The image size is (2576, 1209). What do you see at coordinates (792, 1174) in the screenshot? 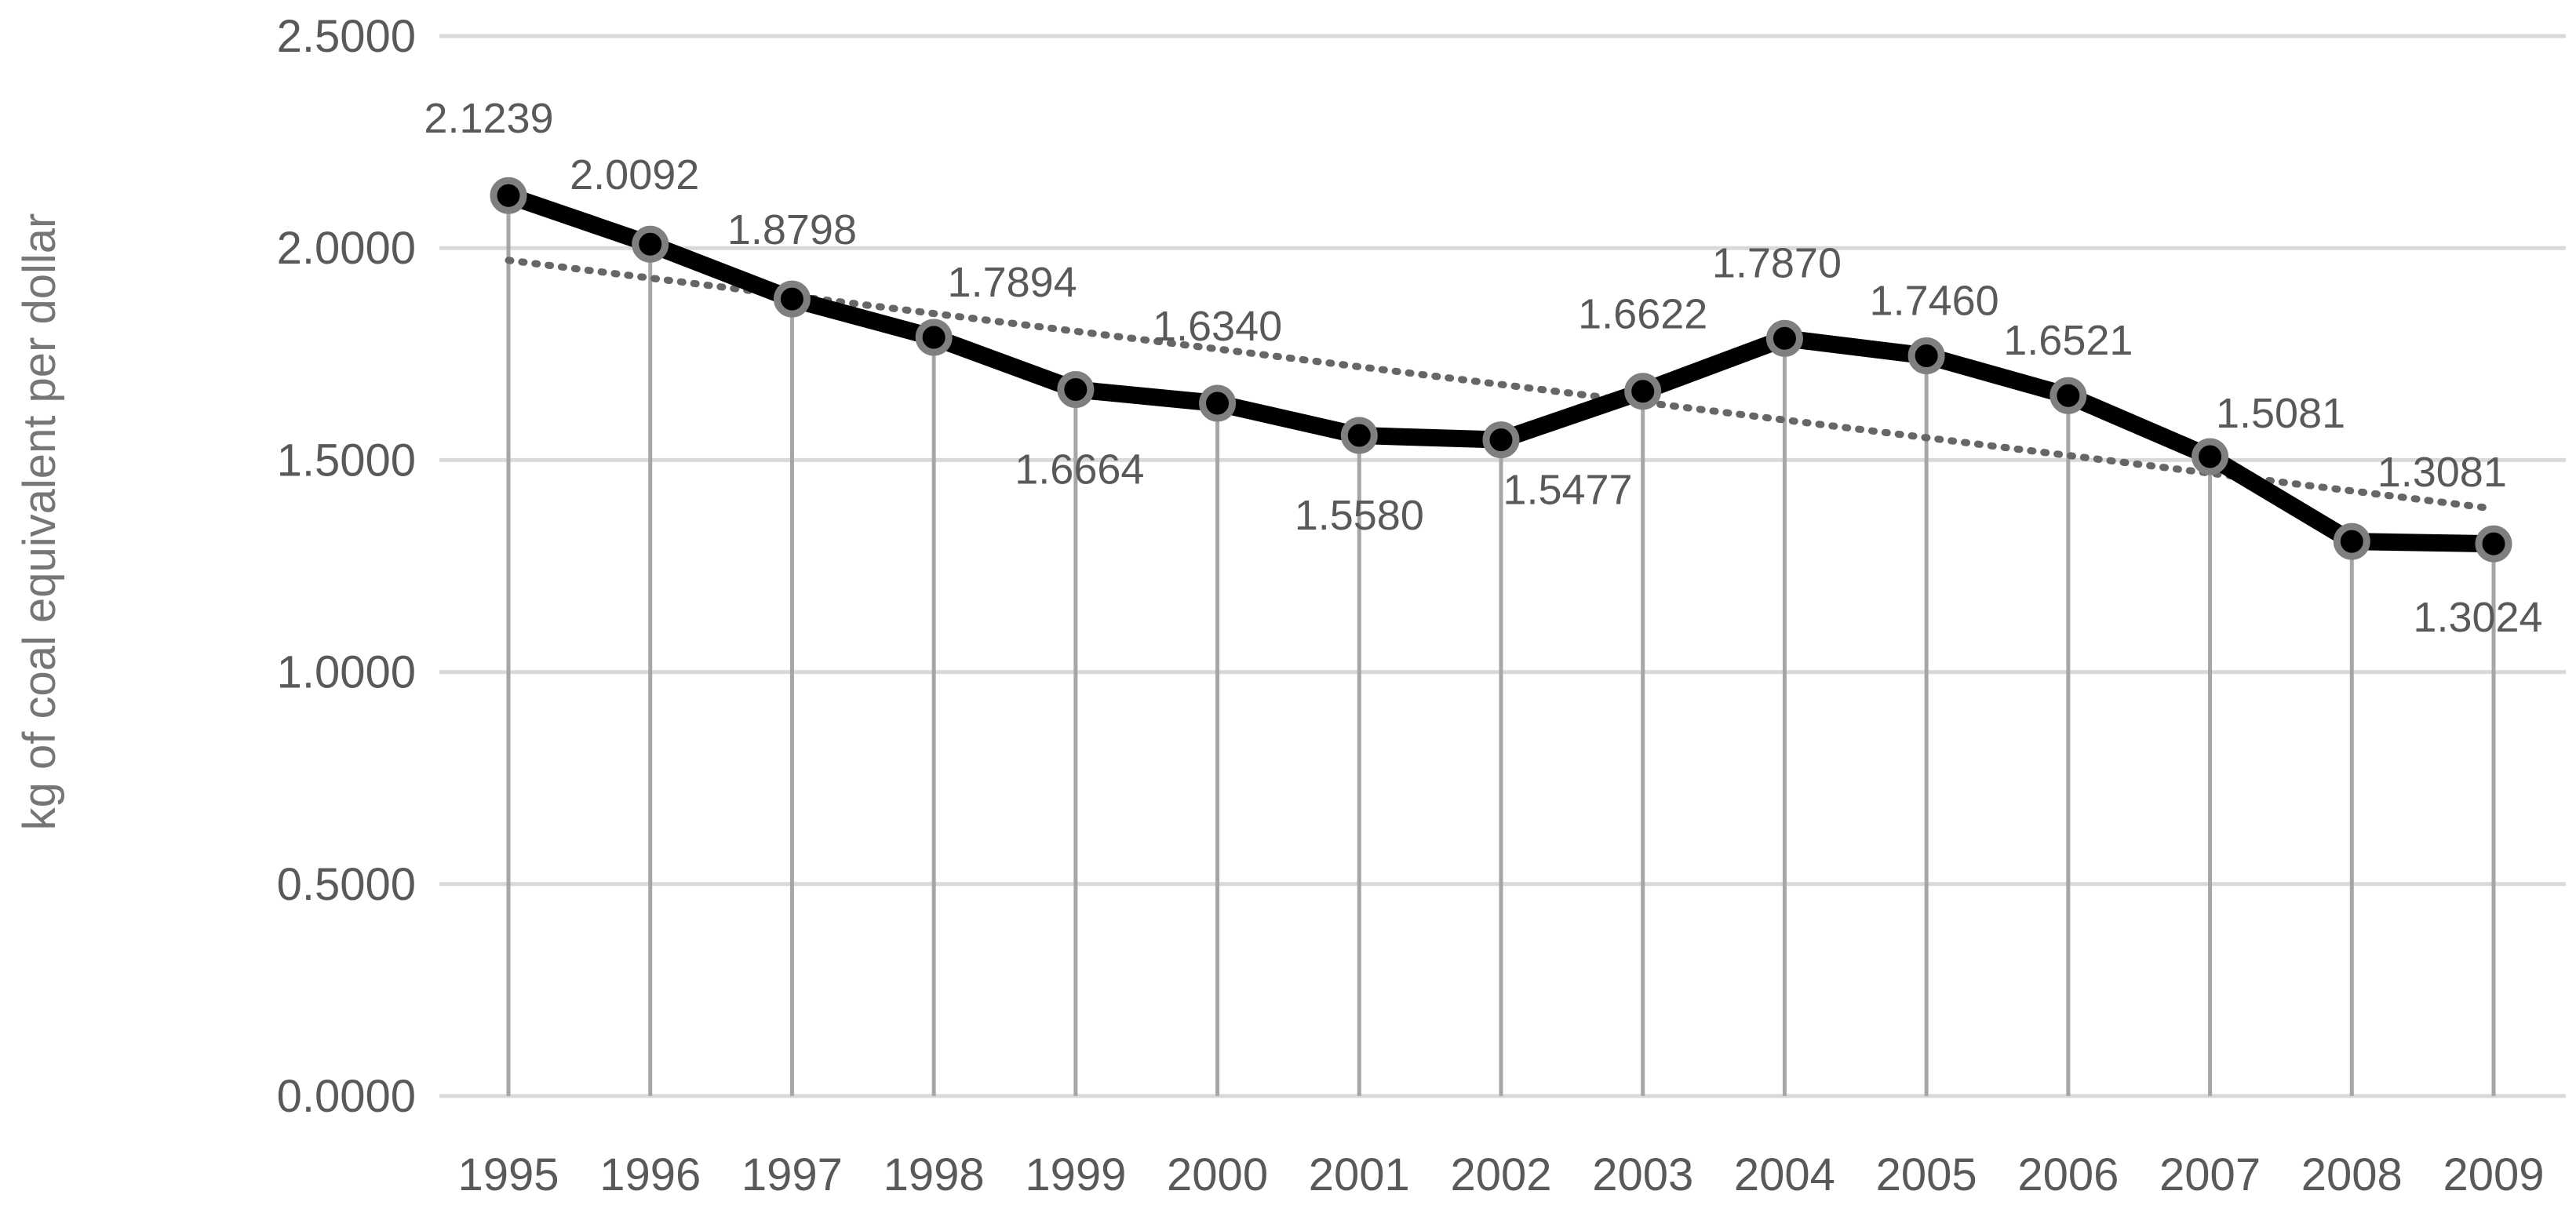
I see `x-tick-label: 1997` at bounding box center [792, 1174].